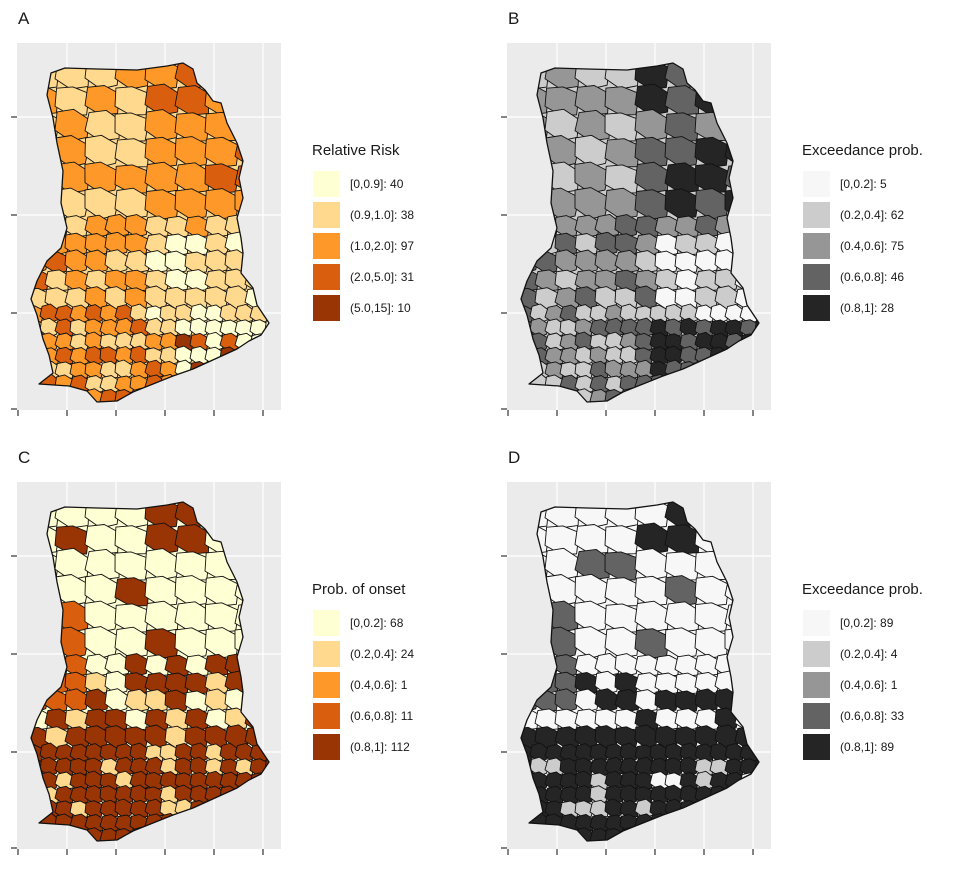 The height and width of the screenshot is (878, 957). I want to click on legend-label: (2.0,5.0]: 31, so click(382, 276).